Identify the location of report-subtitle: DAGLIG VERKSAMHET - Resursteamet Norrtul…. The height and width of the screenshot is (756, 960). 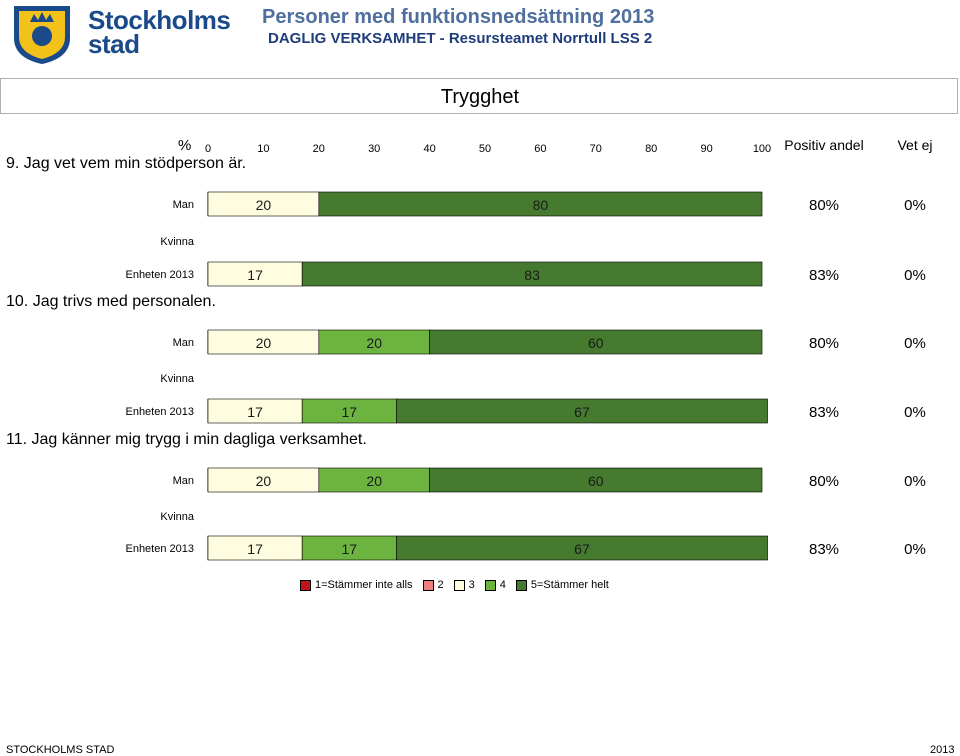
(460, 38).